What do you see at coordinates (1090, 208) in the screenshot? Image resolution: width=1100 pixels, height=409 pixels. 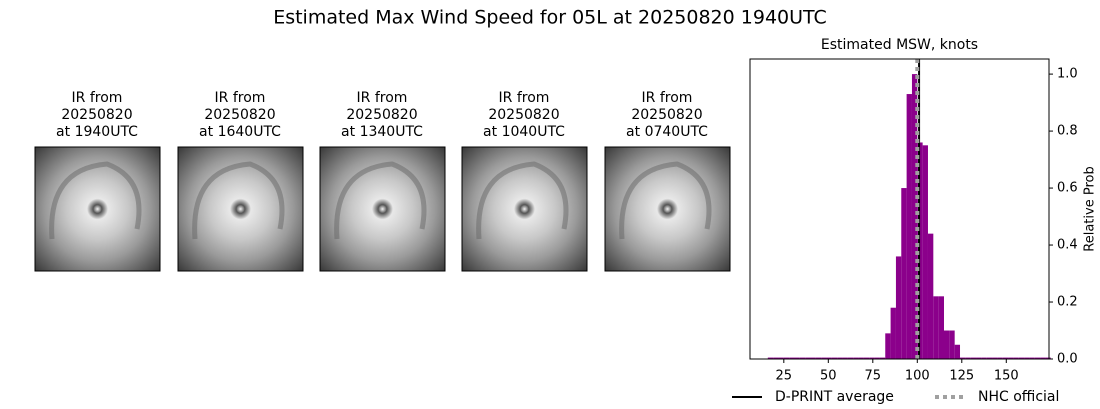 I see `y-axis-label: Relative Prob` at bounding box center [1090, 208].